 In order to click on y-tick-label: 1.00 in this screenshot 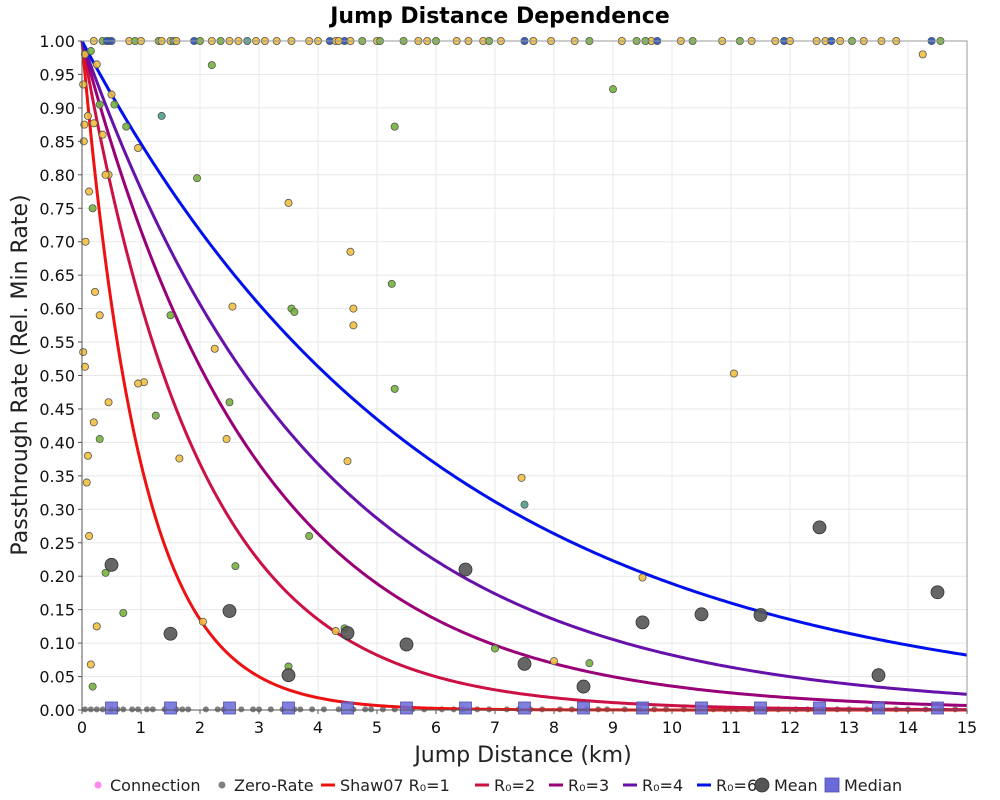, I will do `click(57, 41)`.